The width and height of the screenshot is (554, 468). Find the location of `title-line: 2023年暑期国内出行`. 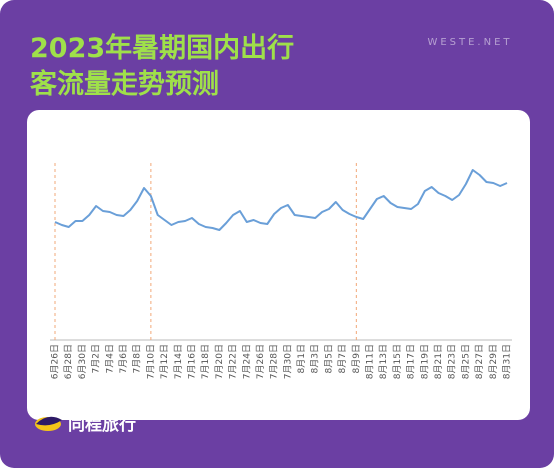

title-line: 2023年暑期国内出行 is located at coordinates (162, 48).